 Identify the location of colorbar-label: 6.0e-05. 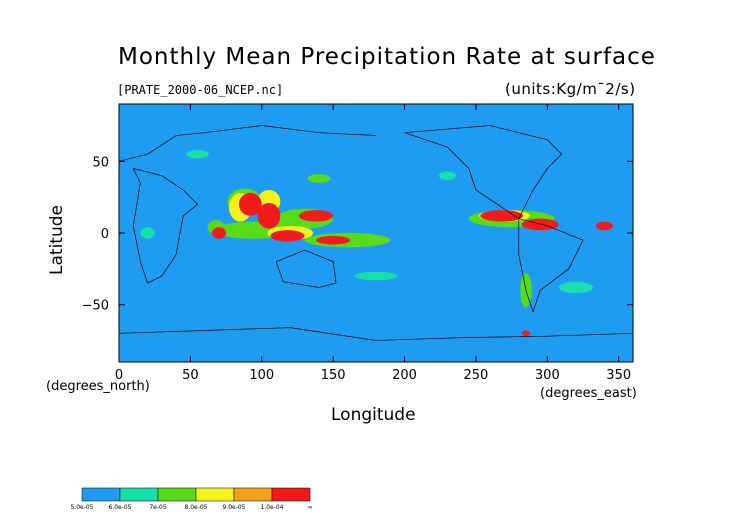
(119, 507).